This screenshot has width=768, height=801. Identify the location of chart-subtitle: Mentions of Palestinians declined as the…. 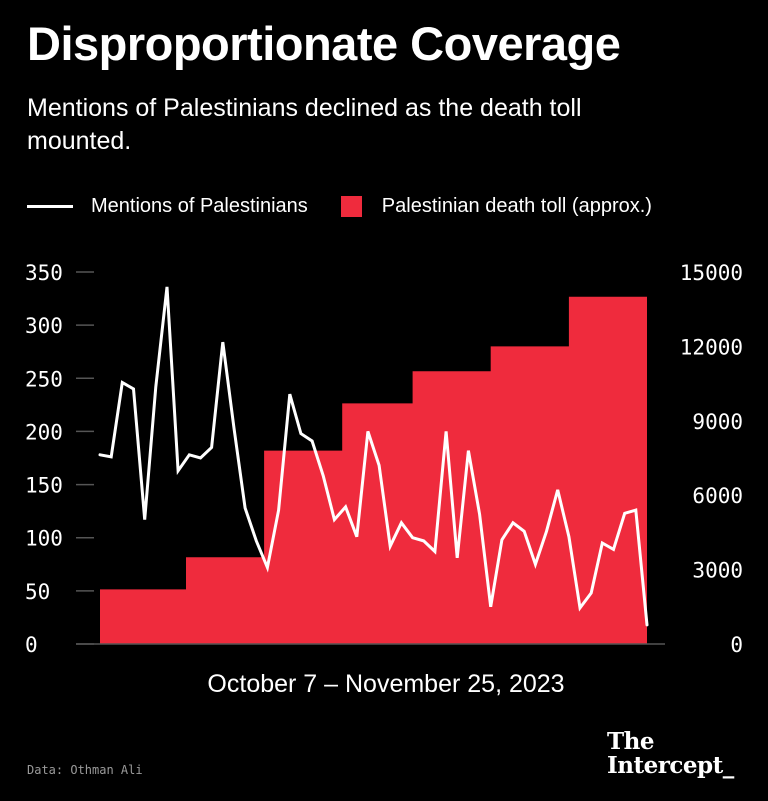
(304, 124).